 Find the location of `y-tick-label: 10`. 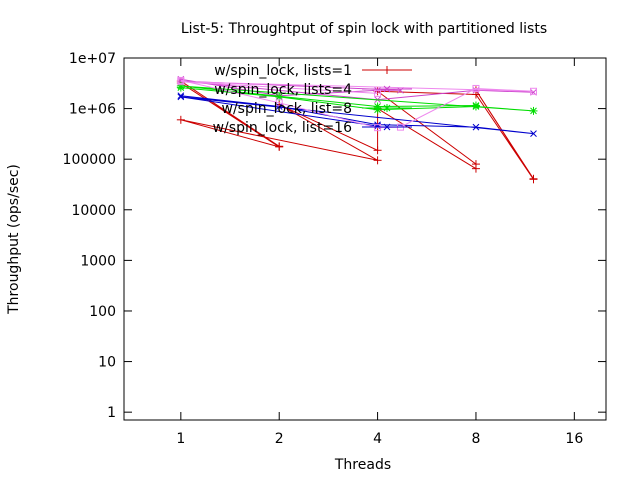

y-tick-label: 10 is located at coordinates (107, 363).